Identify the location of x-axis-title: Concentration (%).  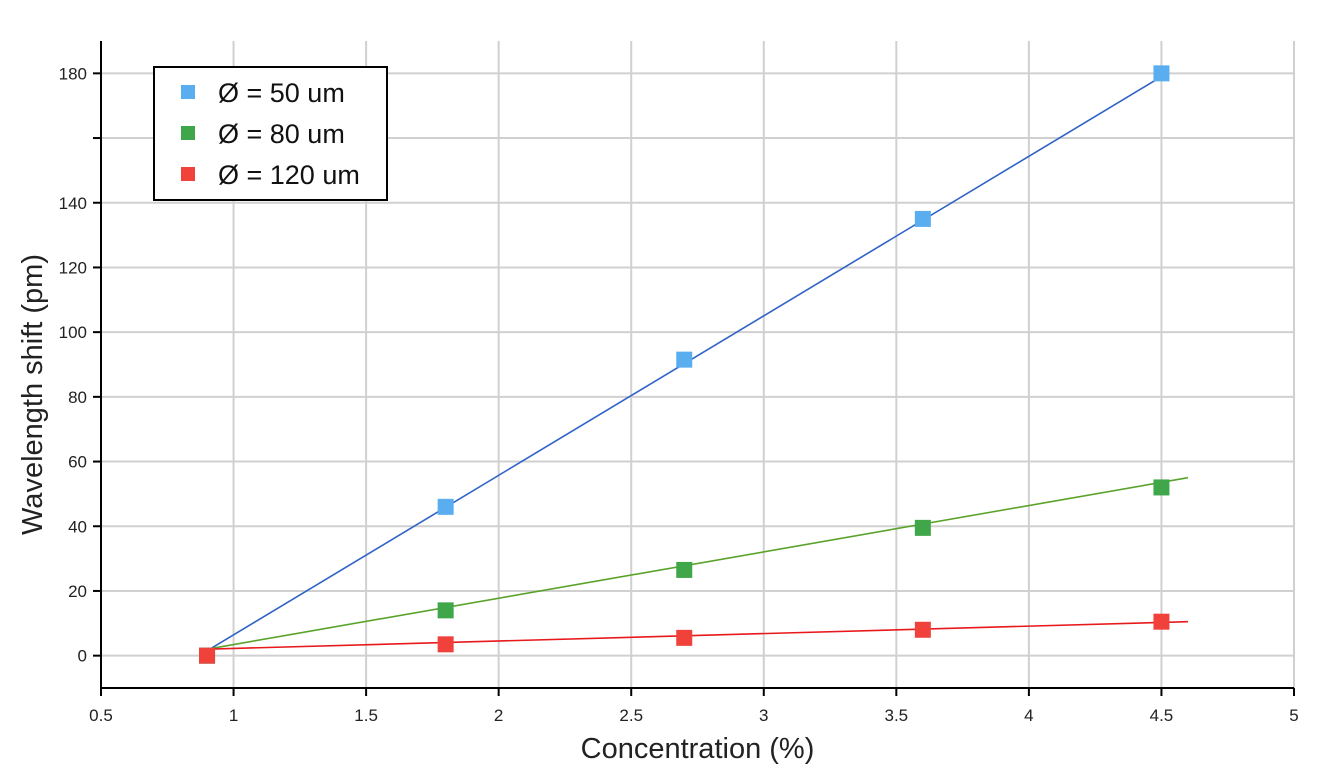
(698, 749).